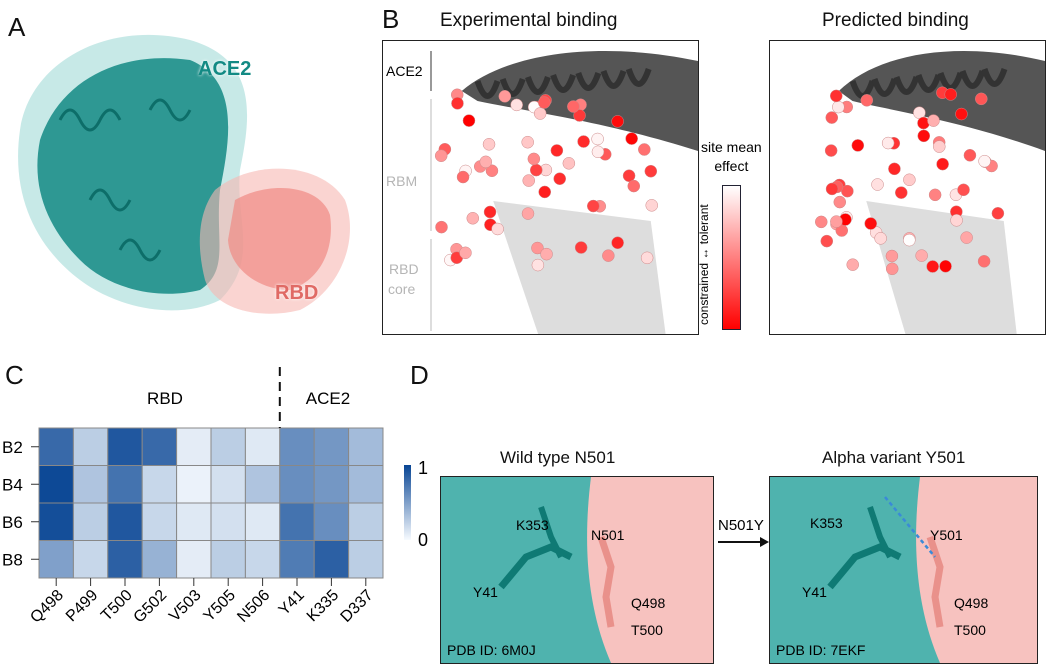  I want to click on arrow-head-icon, so click(764, 542).